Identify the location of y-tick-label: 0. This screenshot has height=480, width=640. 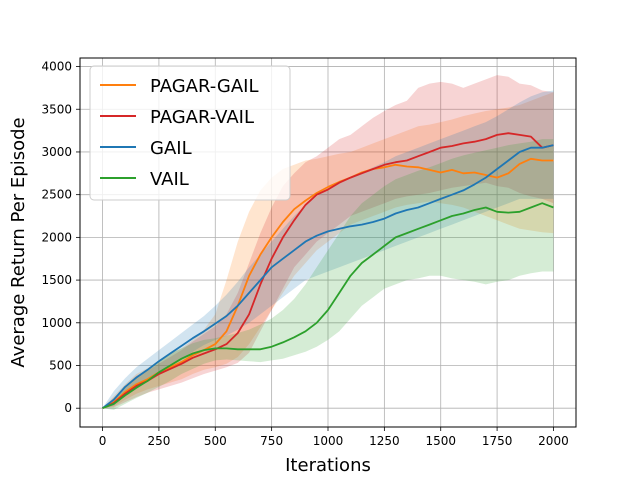
(68, 408).